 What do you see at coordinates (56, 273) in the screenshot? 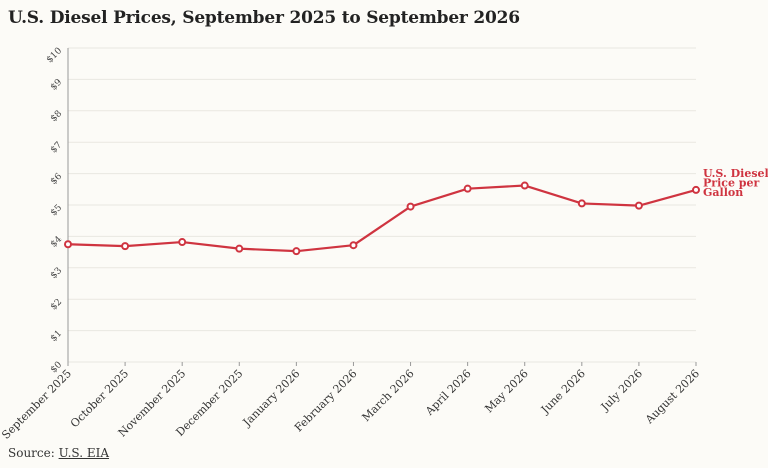
I see `y-tick-label: $3` at bounding box center [56, 273].